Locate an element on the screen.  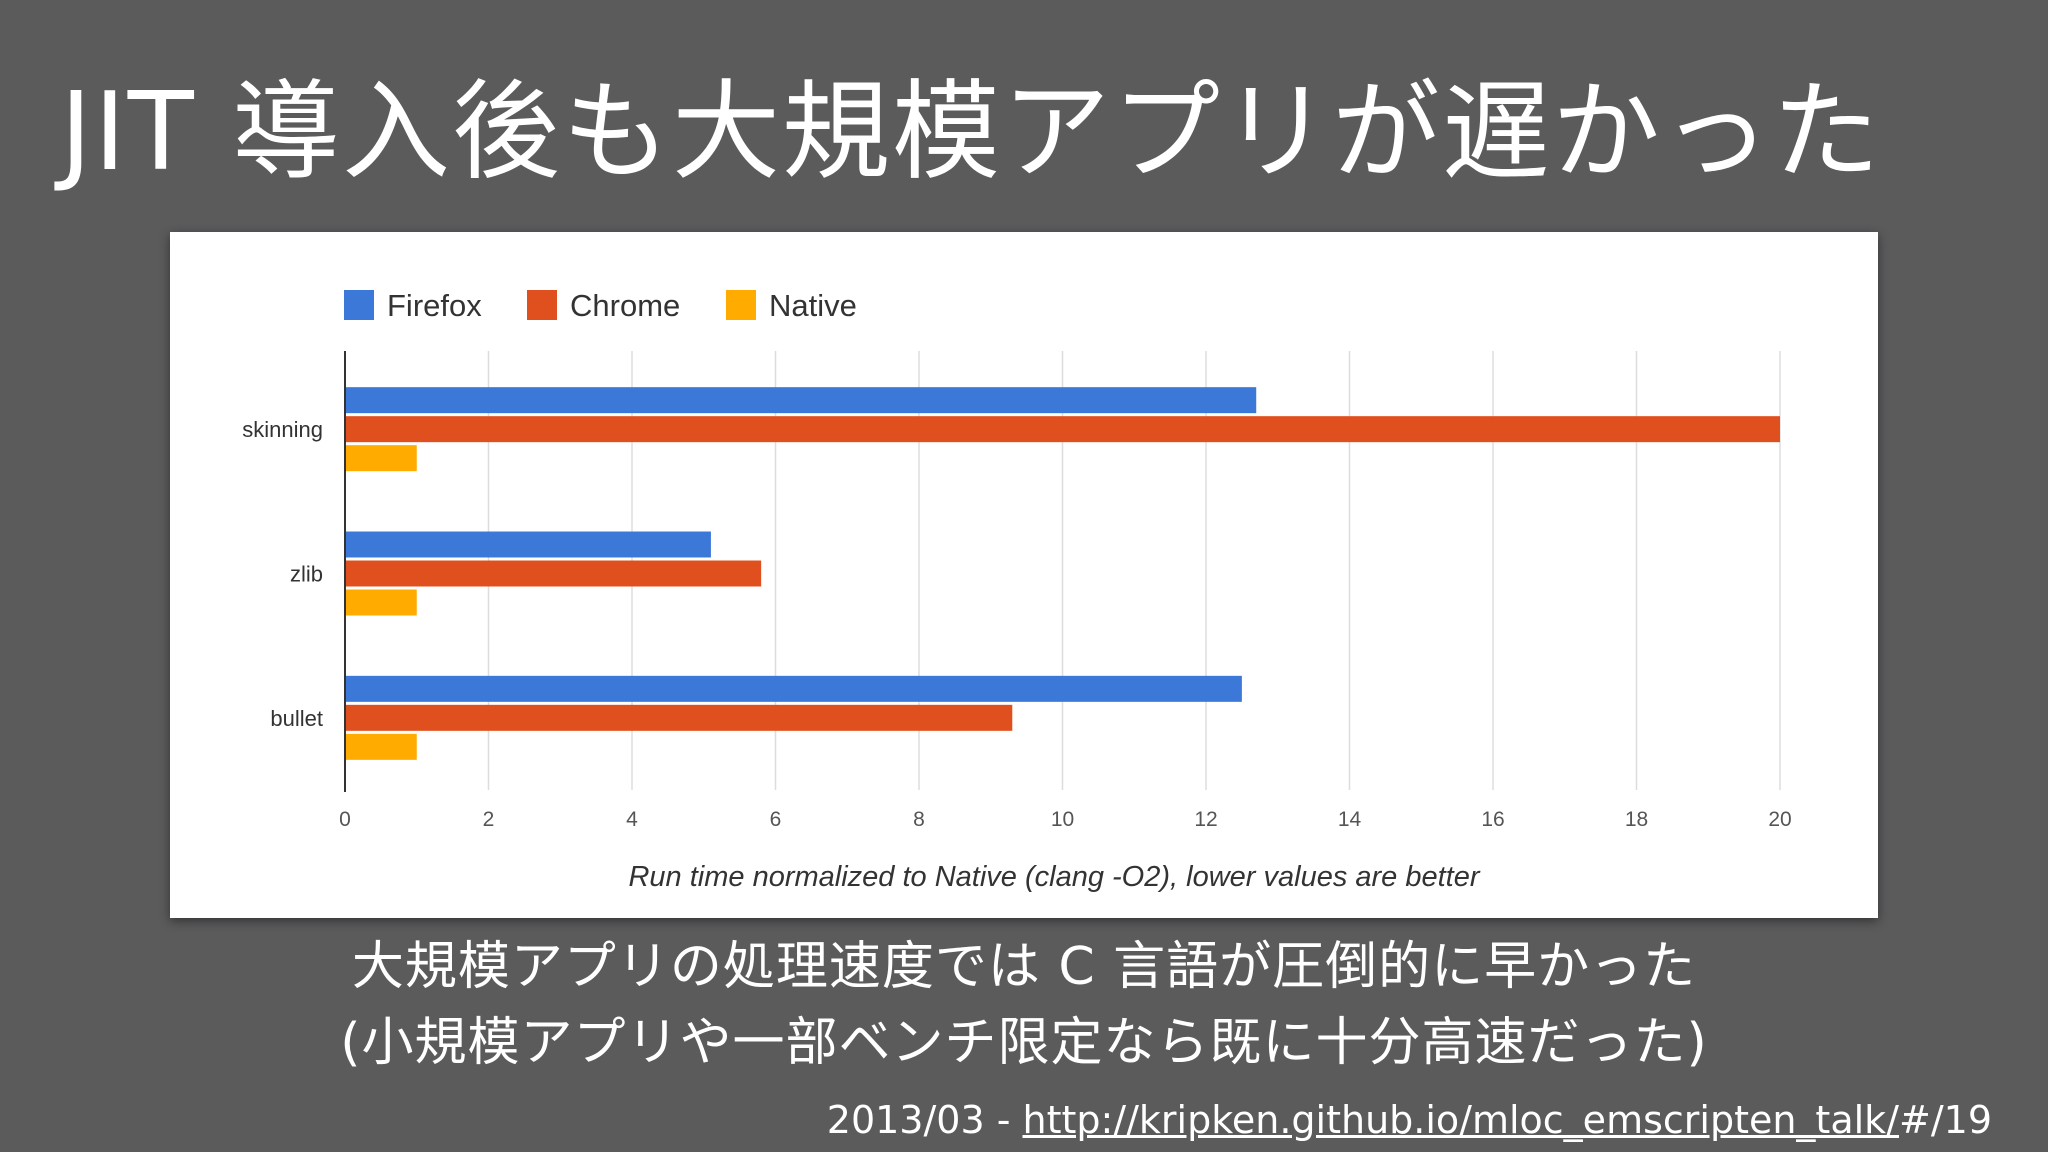
legend: Firefox Chrome Native is located at coordinates (600, 305).